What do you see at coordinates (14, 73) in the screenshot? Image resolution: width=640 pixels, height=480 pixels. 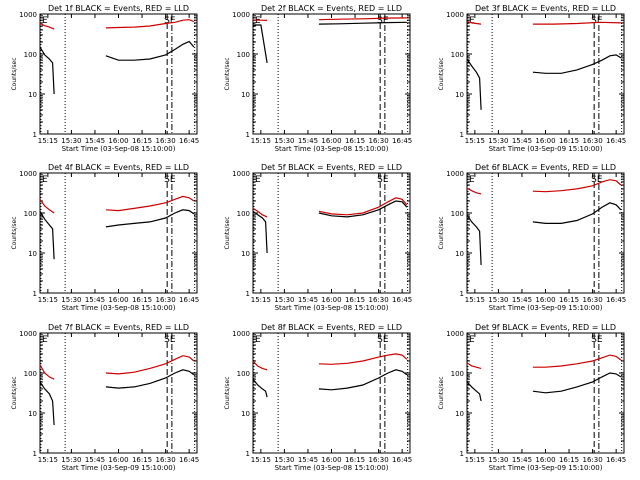 I see `y-axis-title: Counts/sec` at bounding box center [14, 73].